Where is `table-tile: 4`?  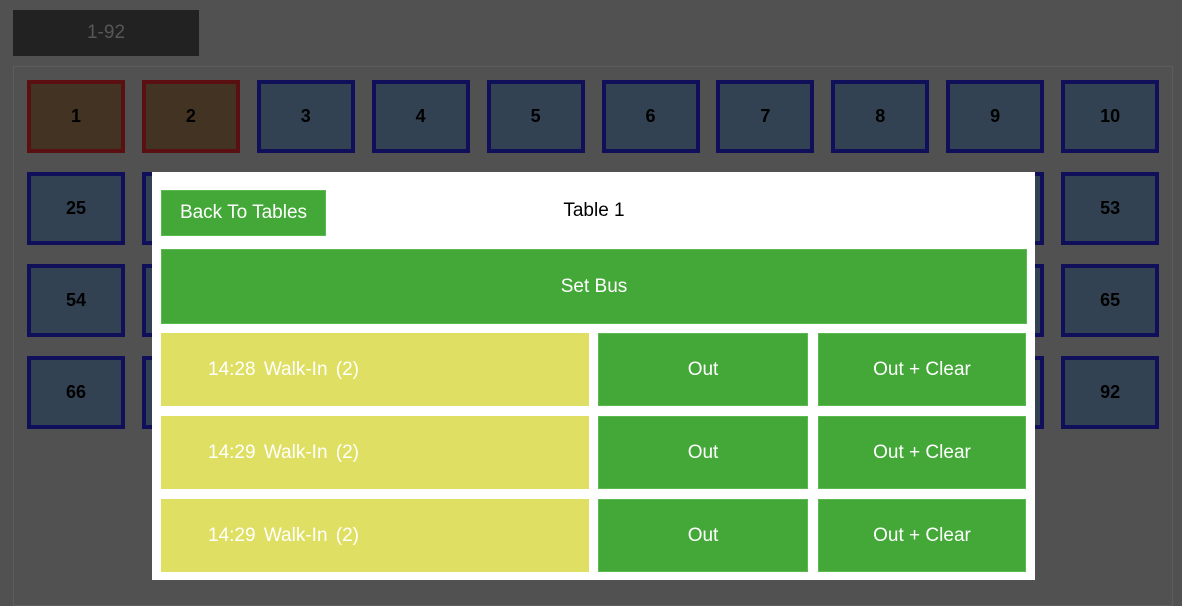
table-tile: 4 is located at coordinates (420, 116).